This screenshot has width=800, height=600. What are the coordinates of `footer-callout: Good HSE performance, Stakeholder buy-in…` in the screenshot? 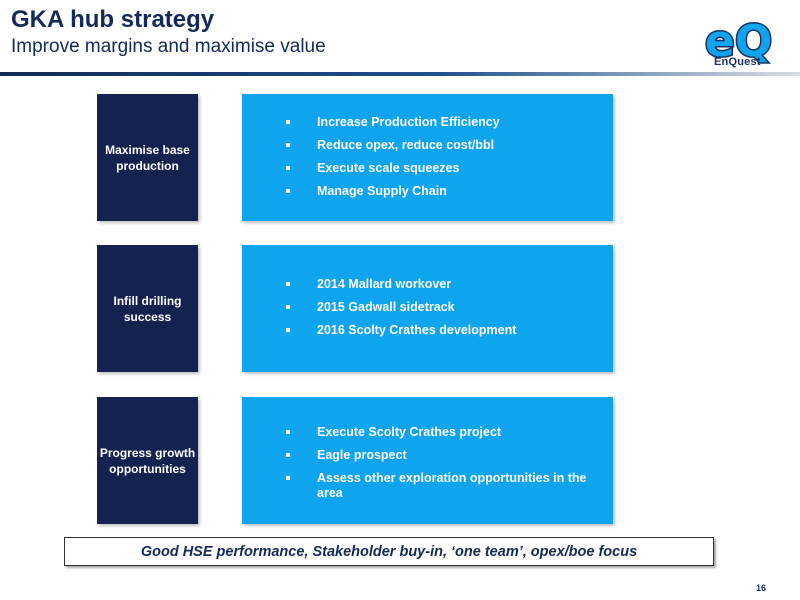 It's located at (389, 551).